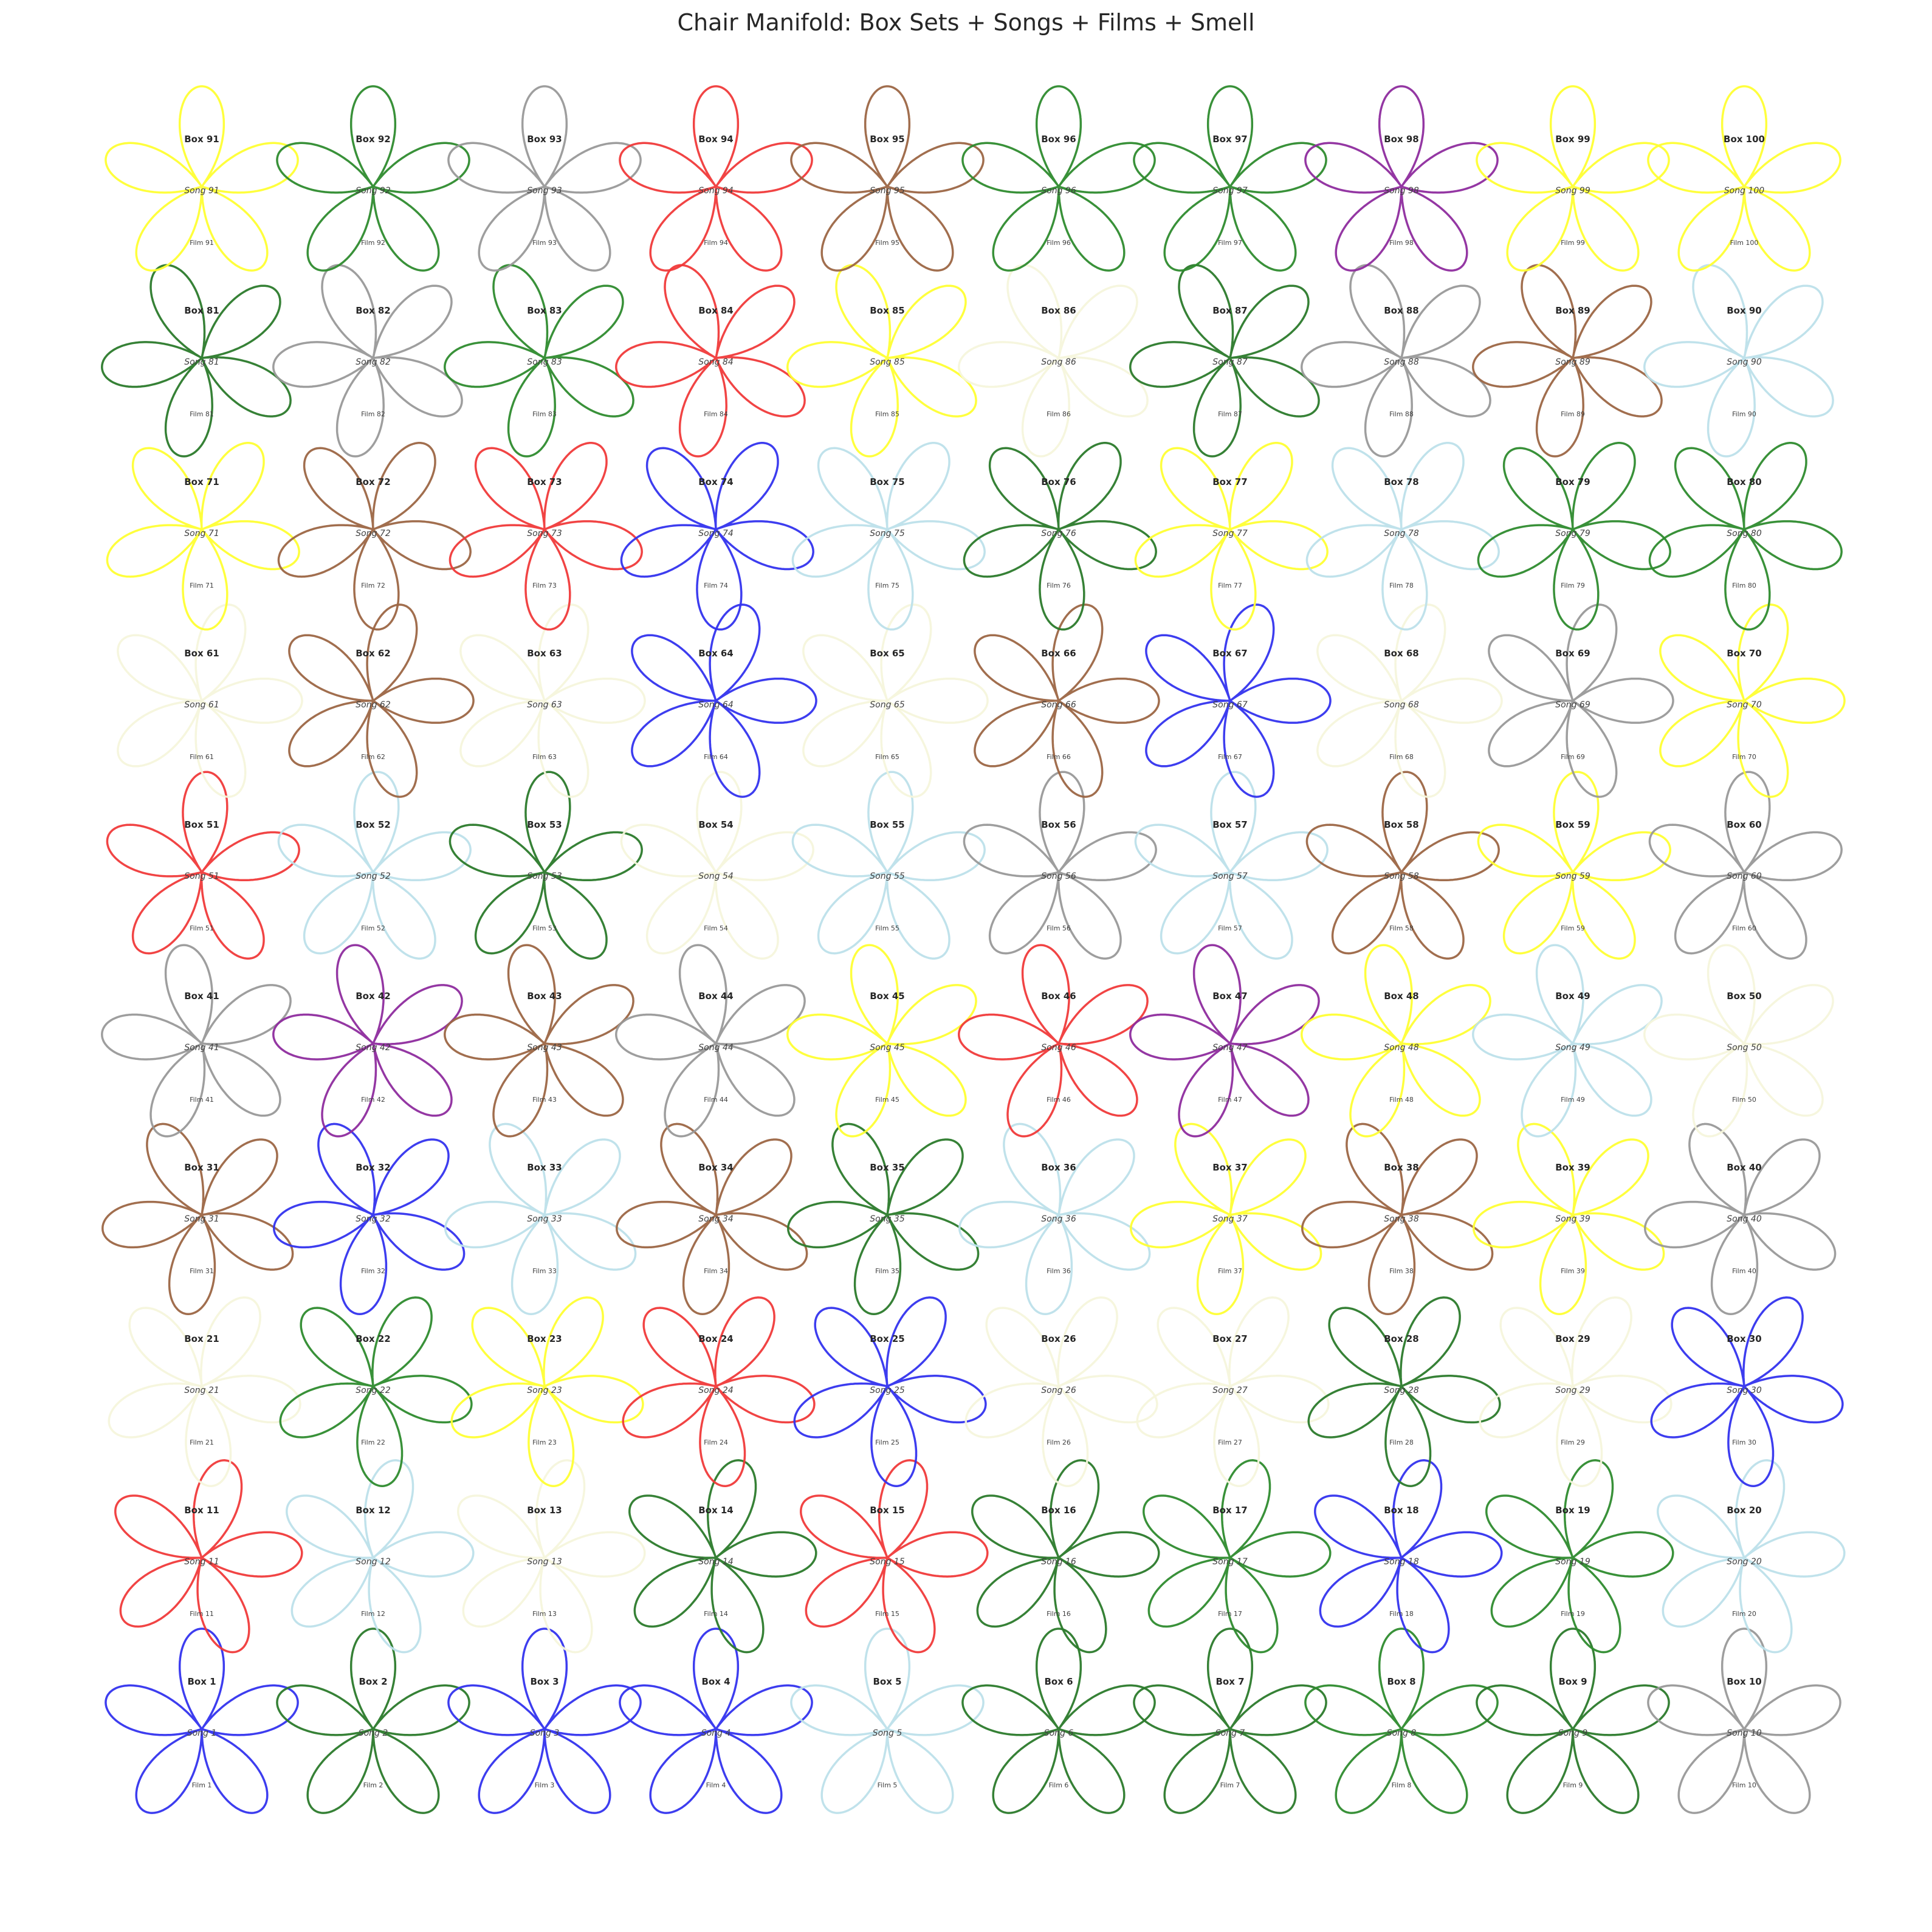 Image resolution: width=1932 pixels, height=1932 pixels. What do you see at coordinates (1744, 414) in the screenshot?
I see `film-label: Film 90` at bounding box center [1744, 414].